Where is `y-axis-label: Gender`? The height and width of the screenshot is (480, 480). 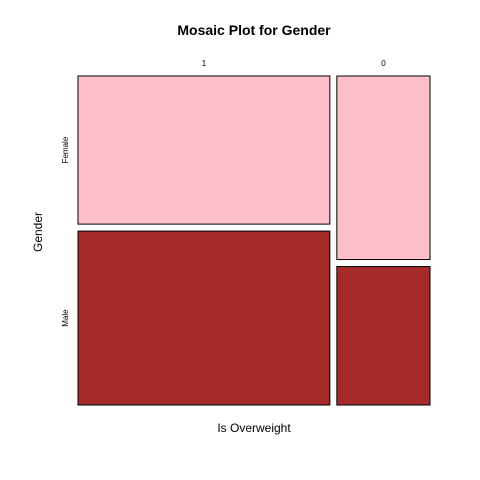
y-axis-label: Gender is located at coordinates (38, 232).